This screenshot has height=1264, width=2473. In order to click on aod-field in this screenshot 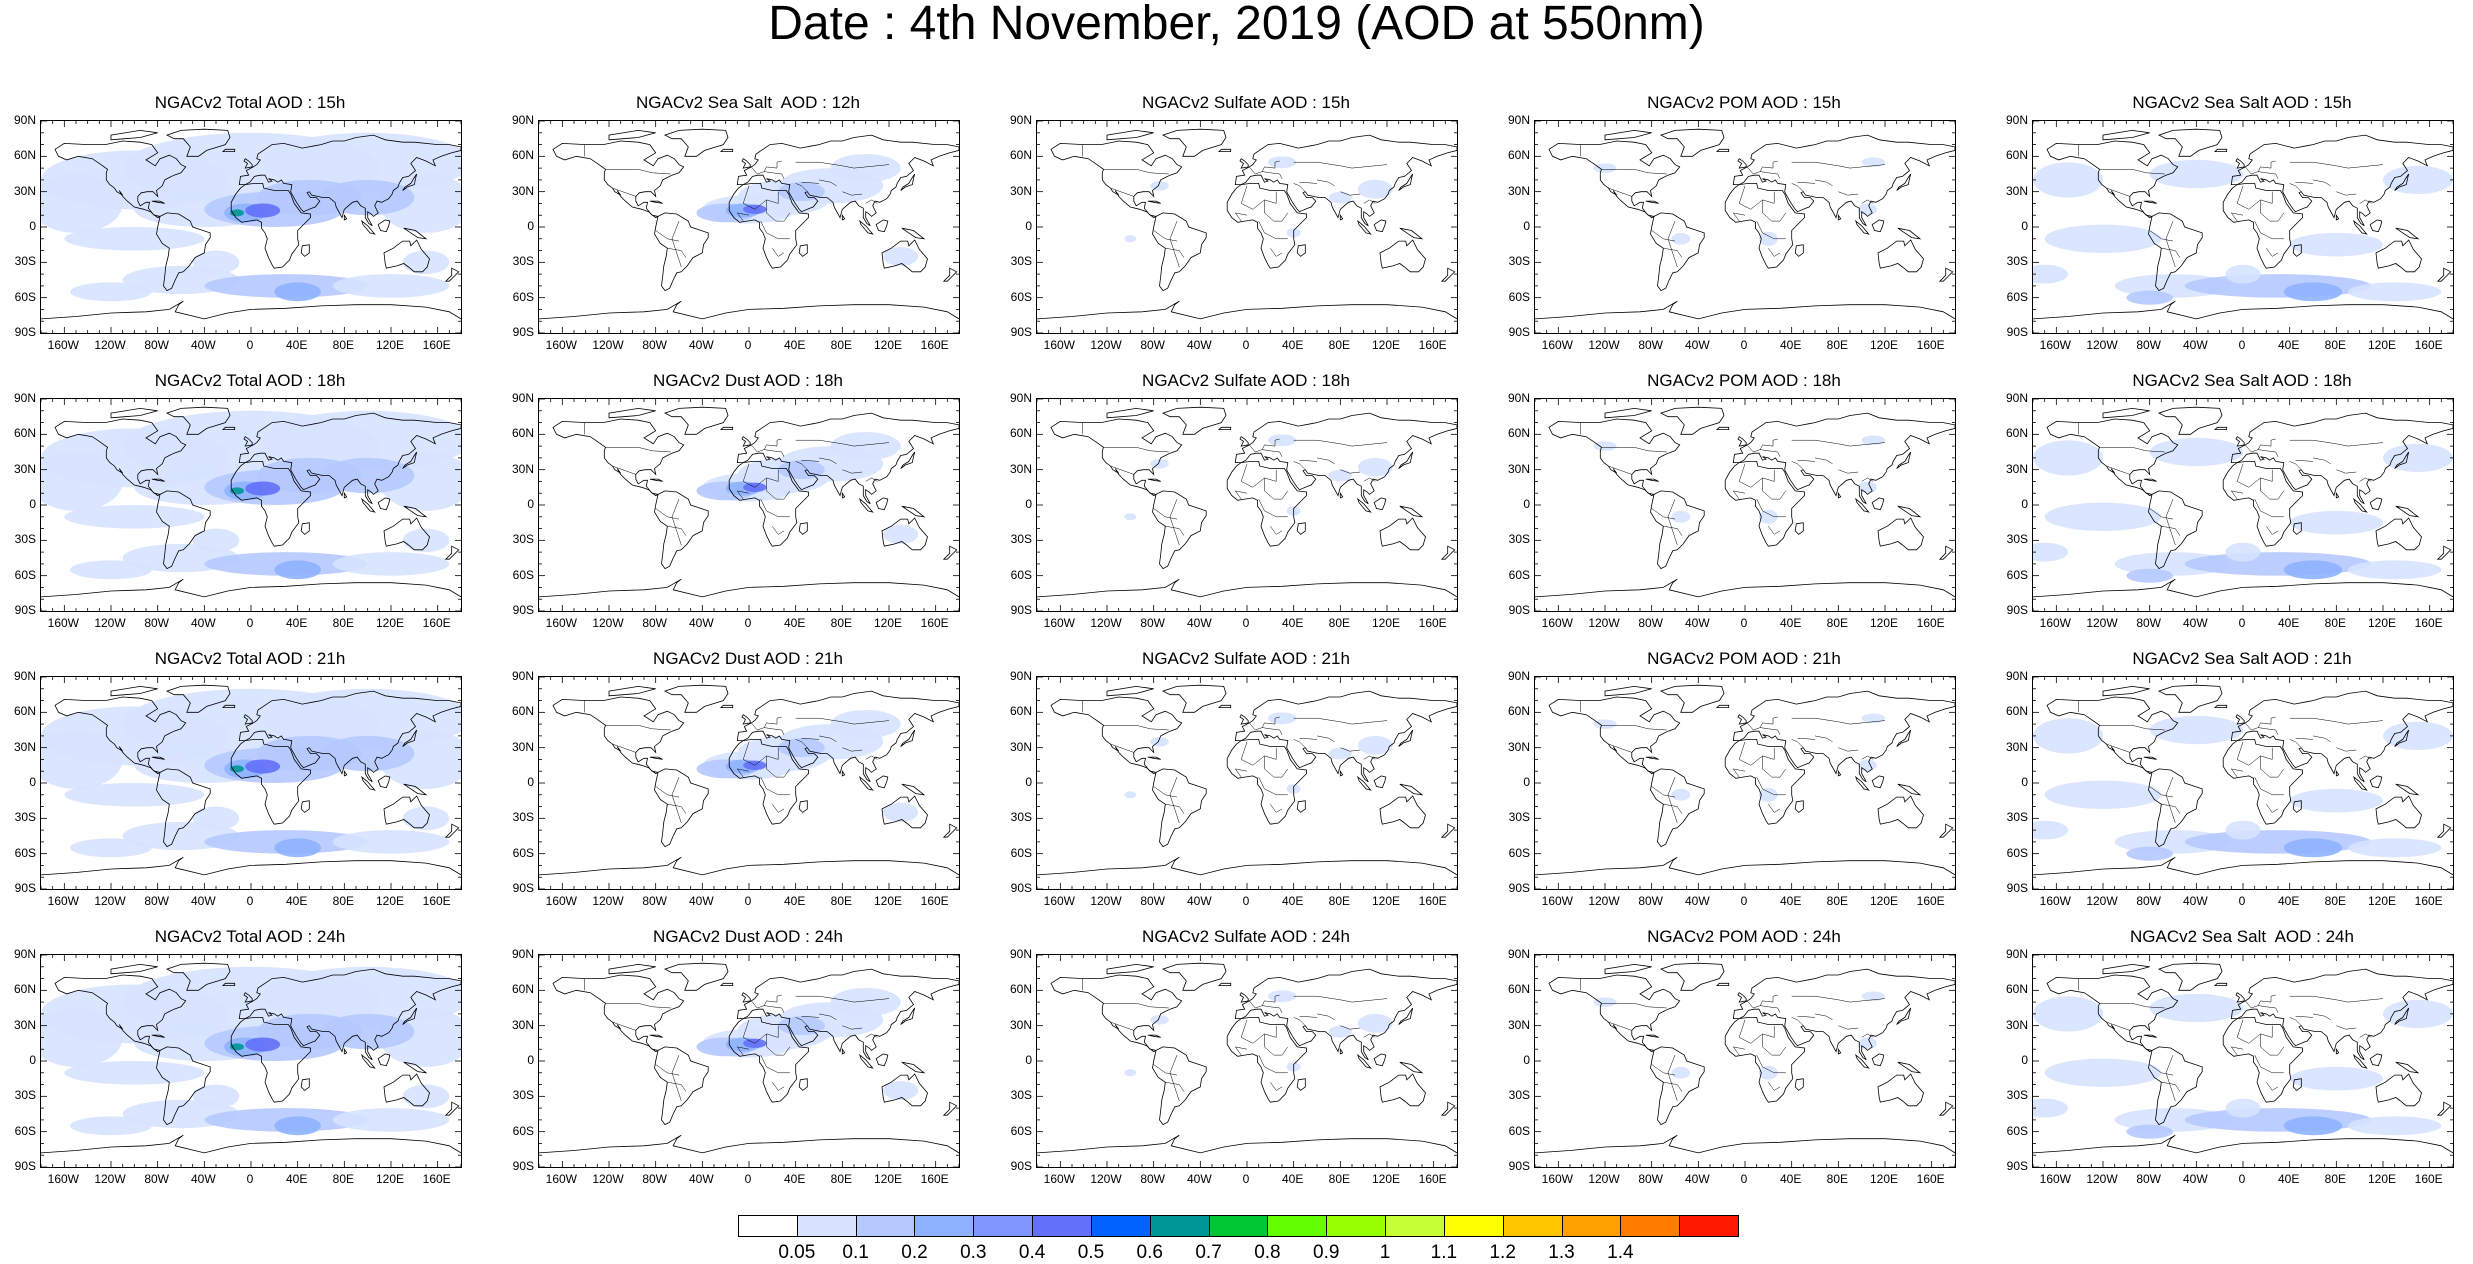, I will do `click(251, 495)`.